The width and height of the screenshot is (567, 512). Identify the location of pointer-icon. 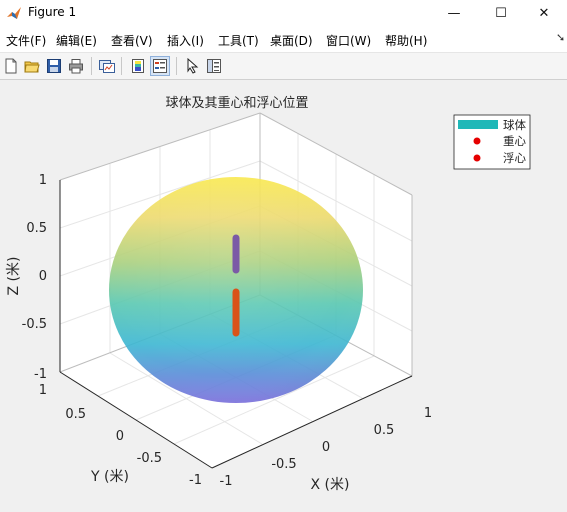
(192, 66).